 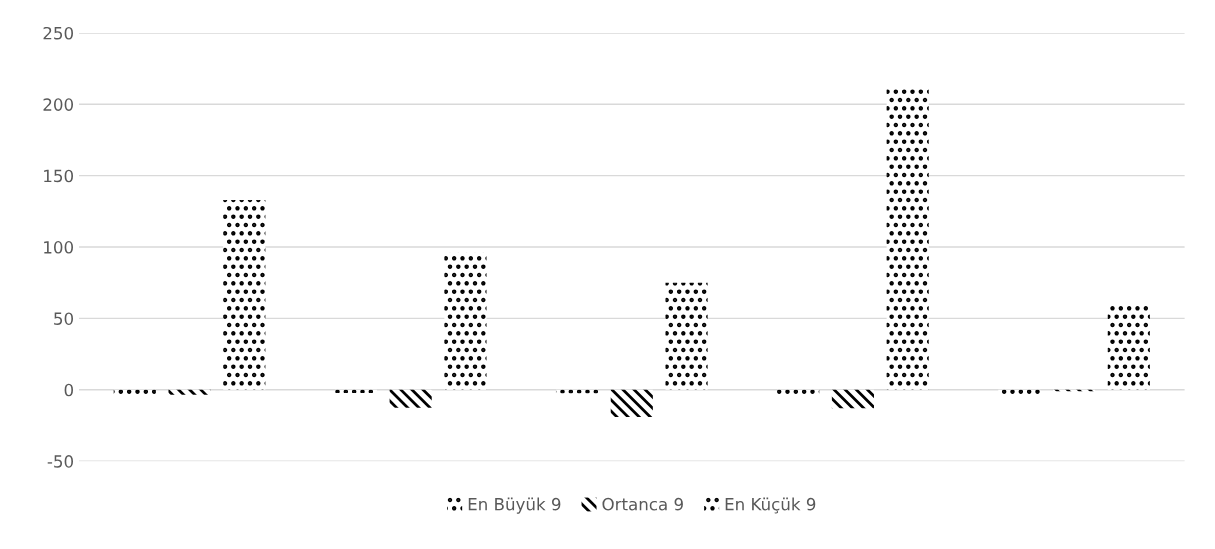 What do you see at coordinates (58, 33) in the screenshot?
I see `y-tick-label: 250` at bounding box center [58, 33].